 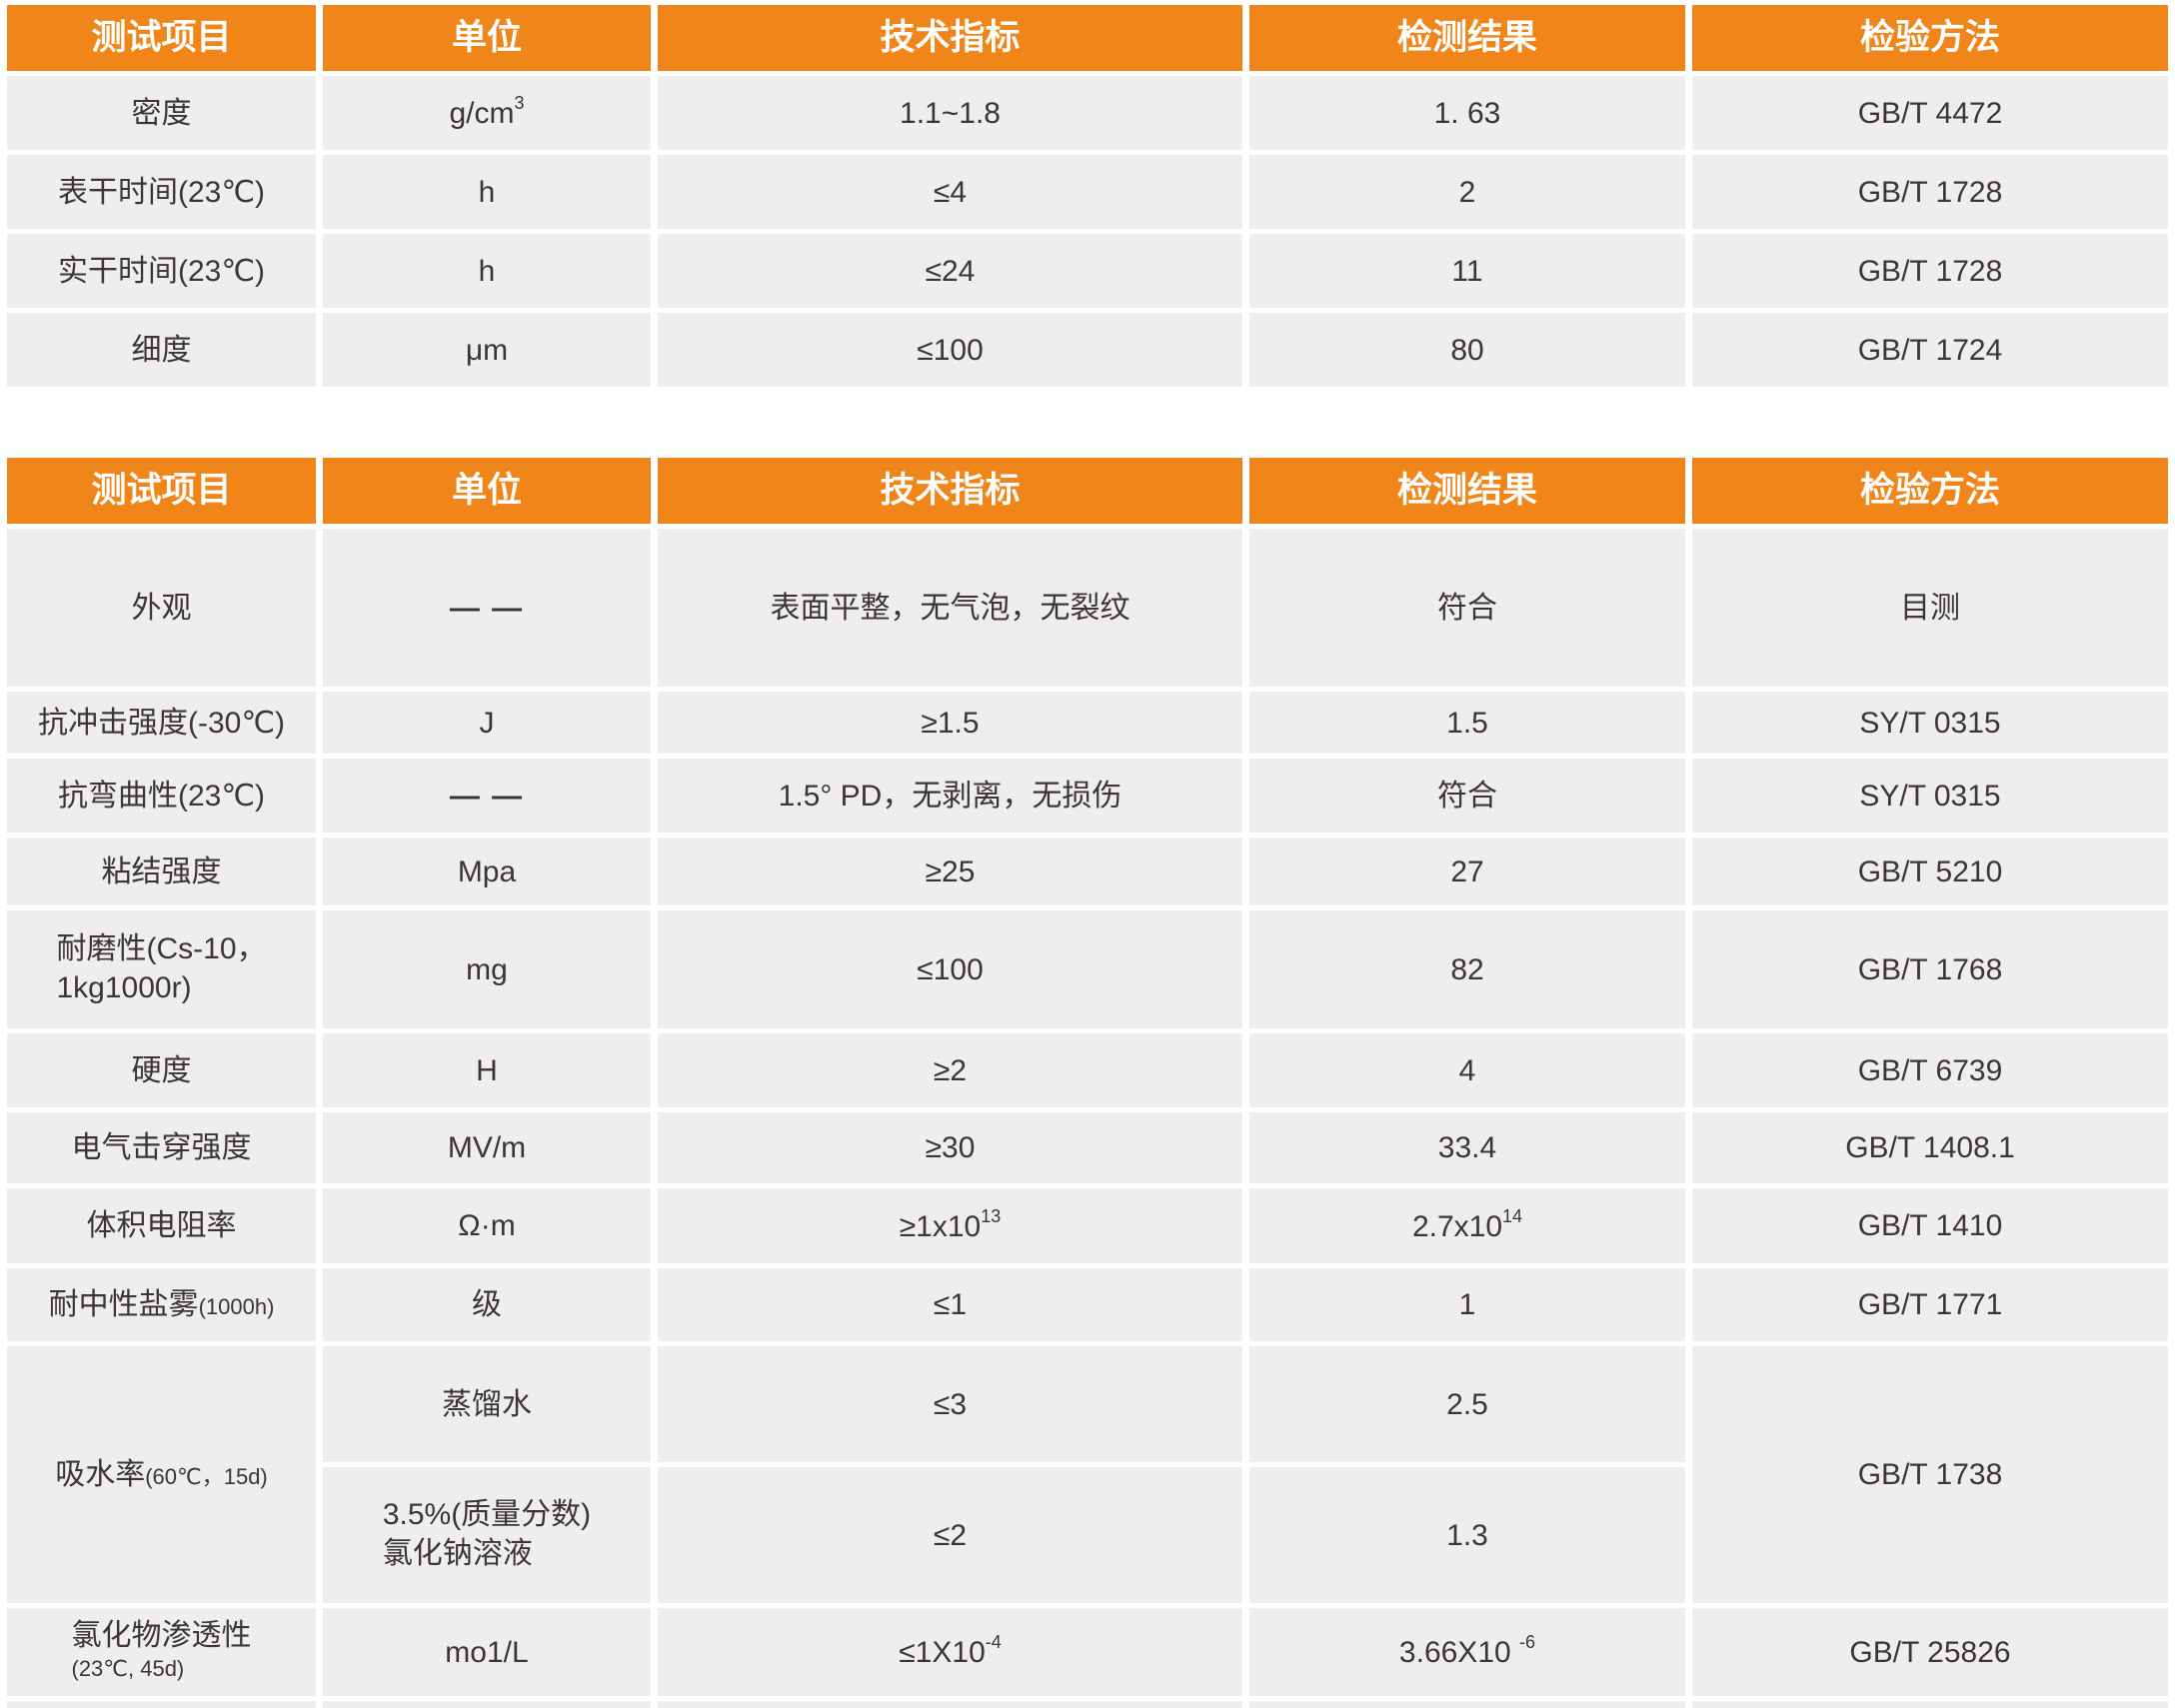 I want to click on cell-spec: ≤24, so click(x=950, y=271).